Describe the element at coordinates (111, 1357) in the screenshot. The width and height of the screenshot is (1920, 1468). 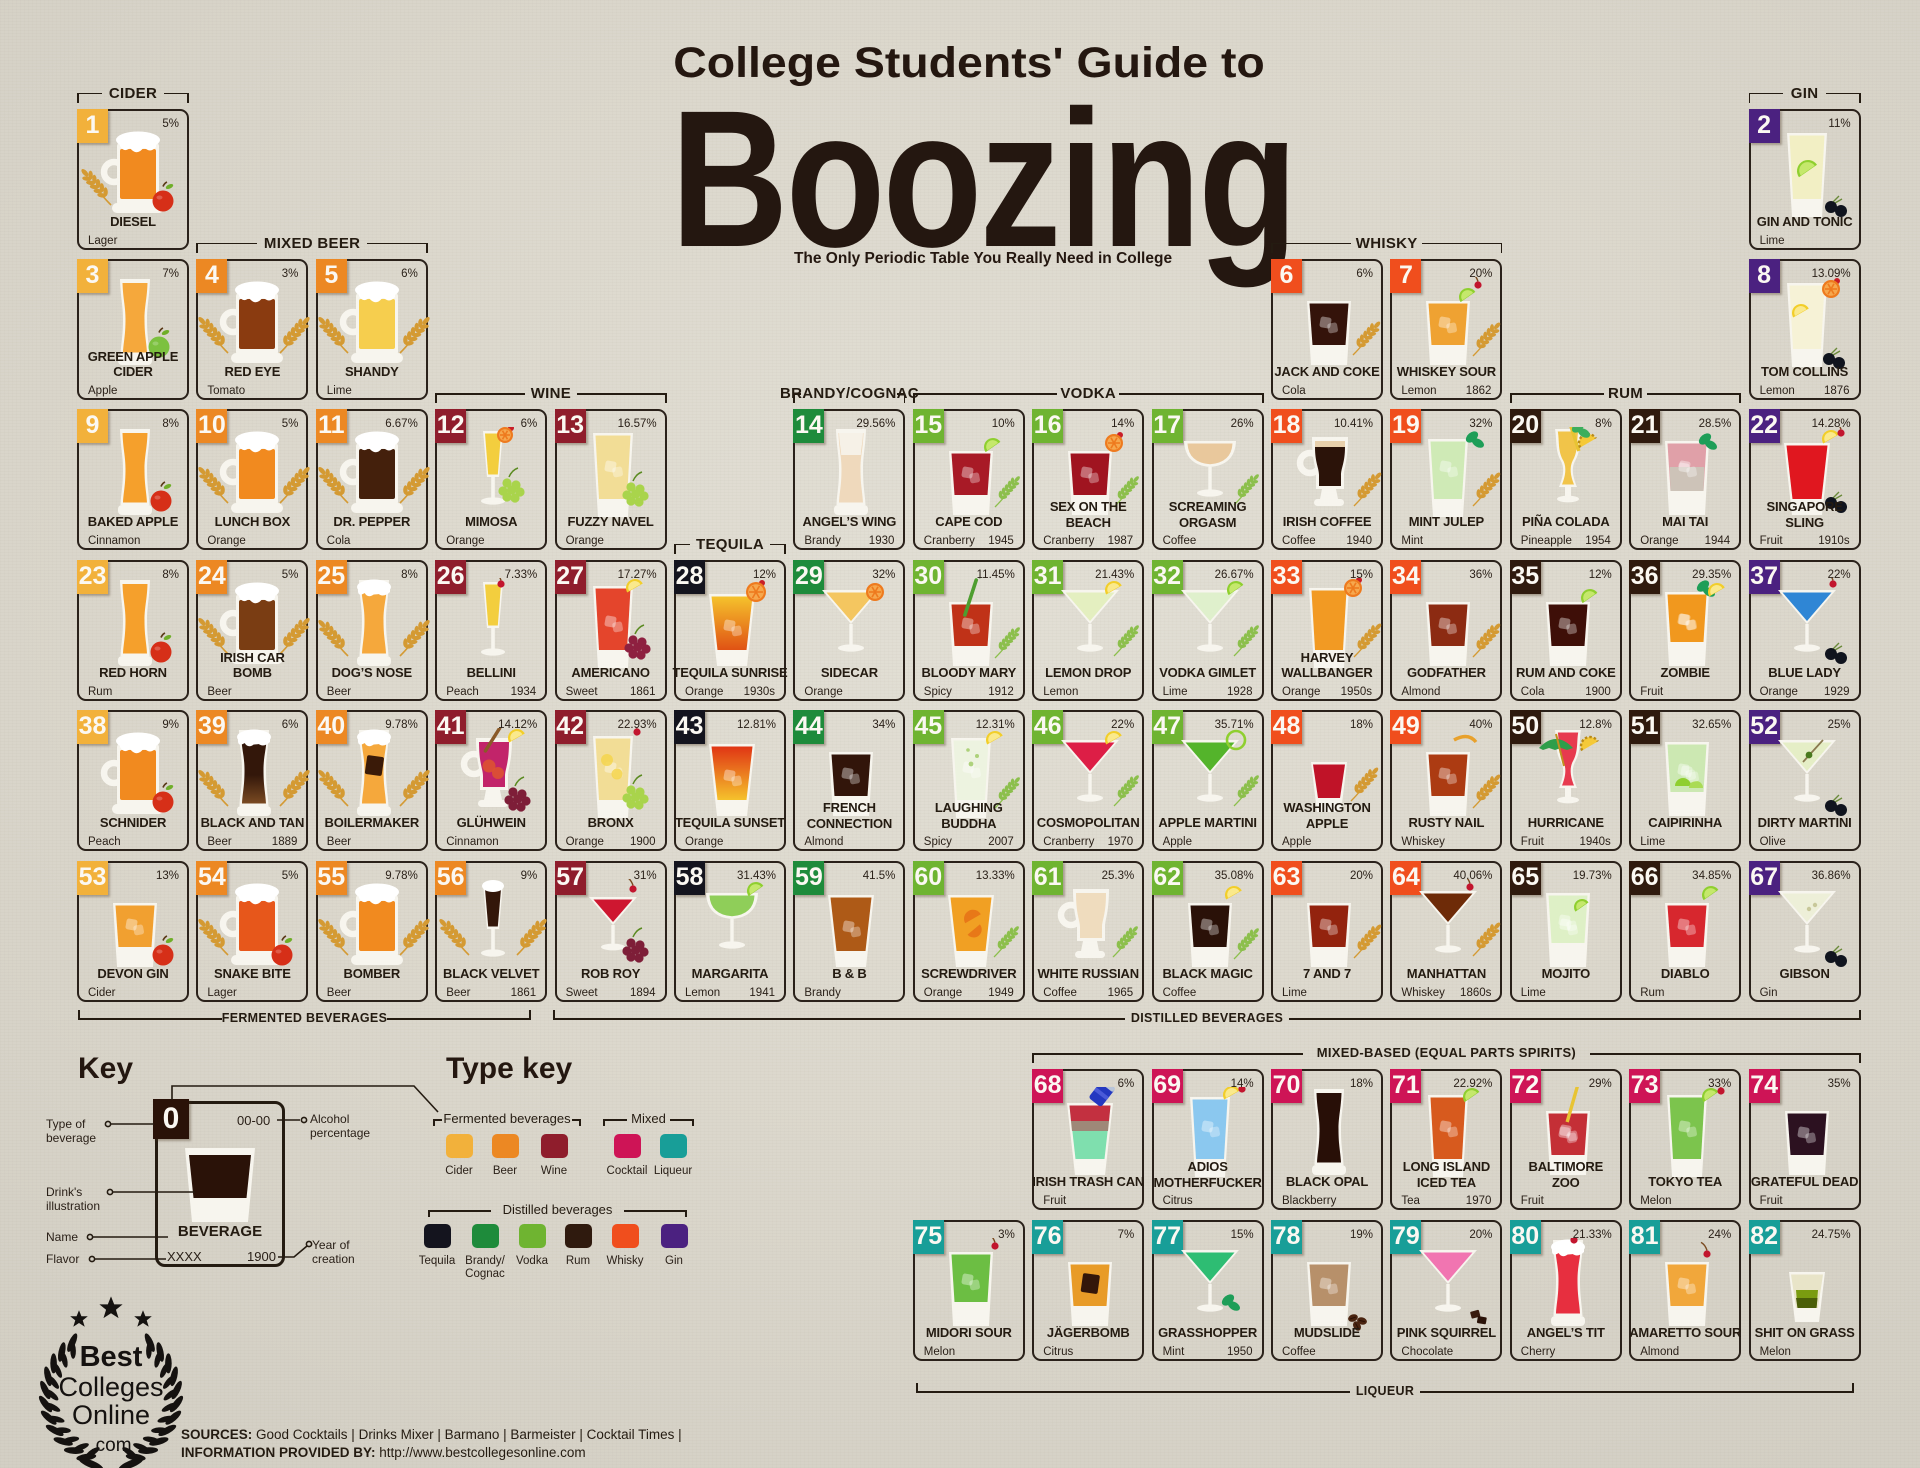
I see `svg-text: Best` at that location.